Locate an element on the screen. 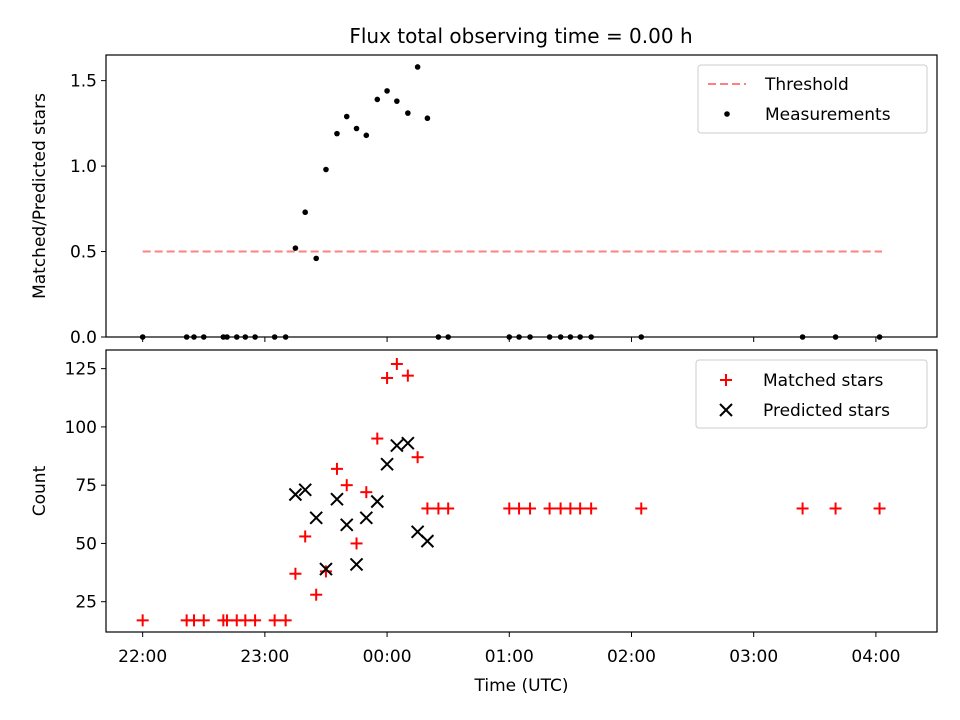  legend-predicted-label: Predicted stars is located at coordinates (826, 411).